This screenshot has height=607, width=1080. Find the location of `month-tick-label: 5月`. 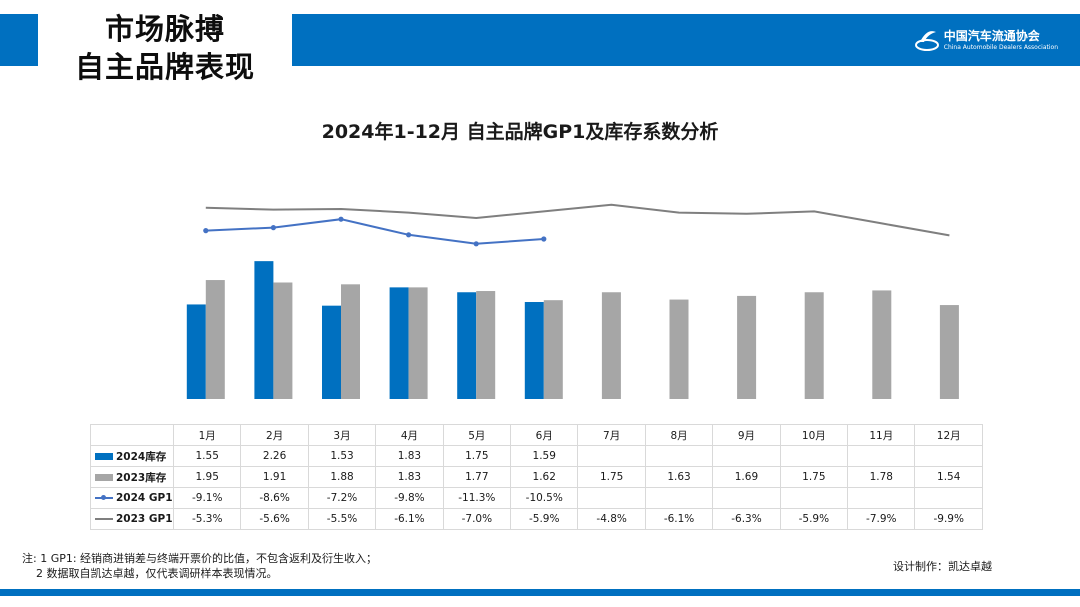

month-tick-label: 5月 is located at coordinates (477, 435).